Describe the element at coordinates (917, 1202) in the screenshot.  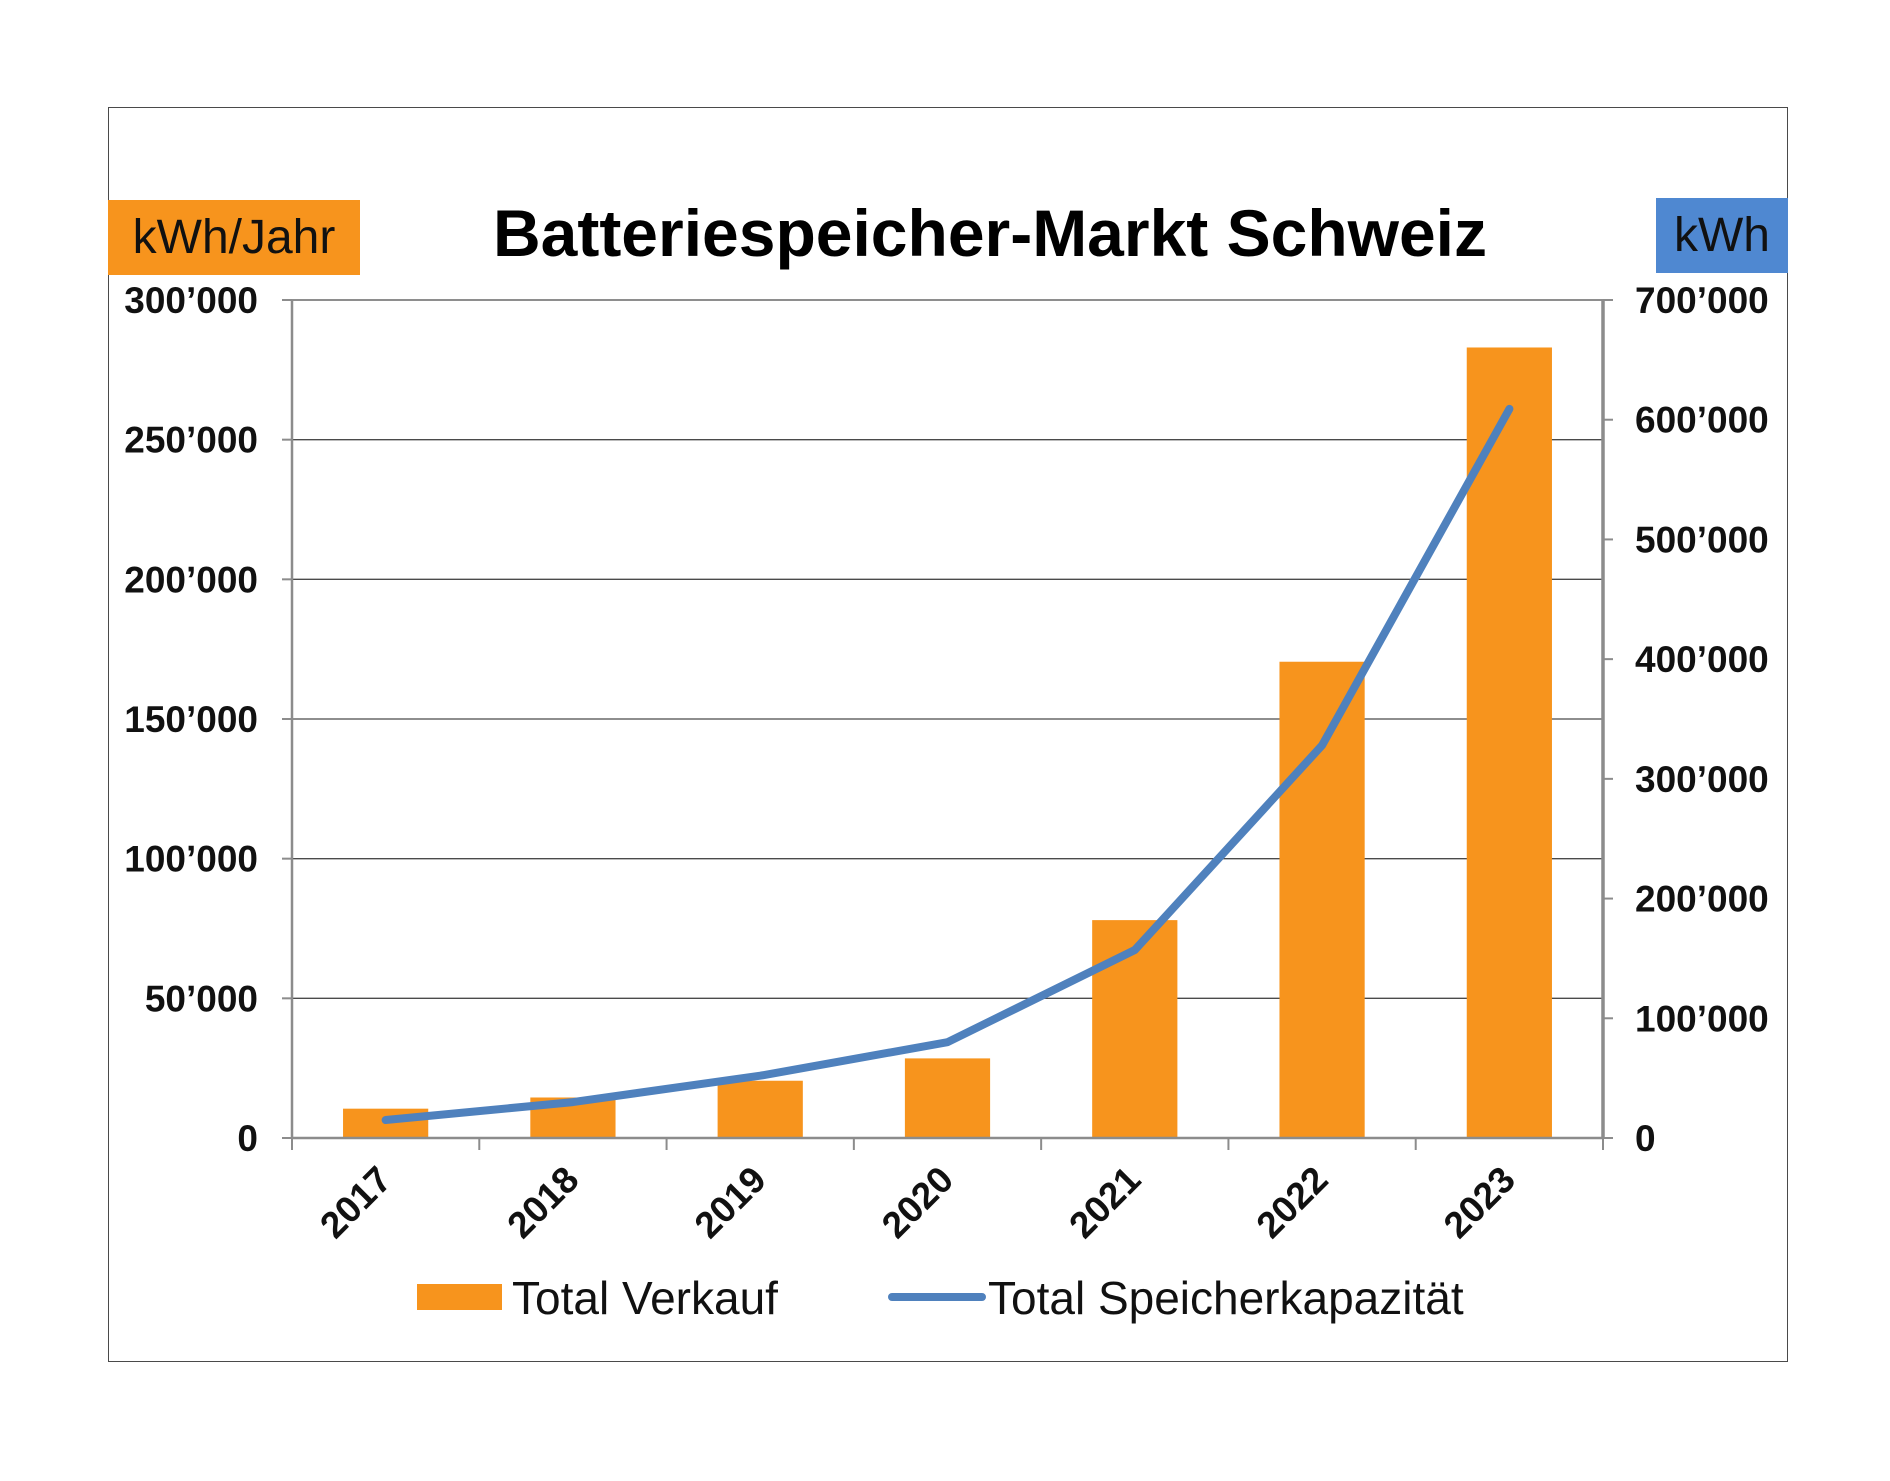
I see `x-axis-tick-label: 2020` at that location.